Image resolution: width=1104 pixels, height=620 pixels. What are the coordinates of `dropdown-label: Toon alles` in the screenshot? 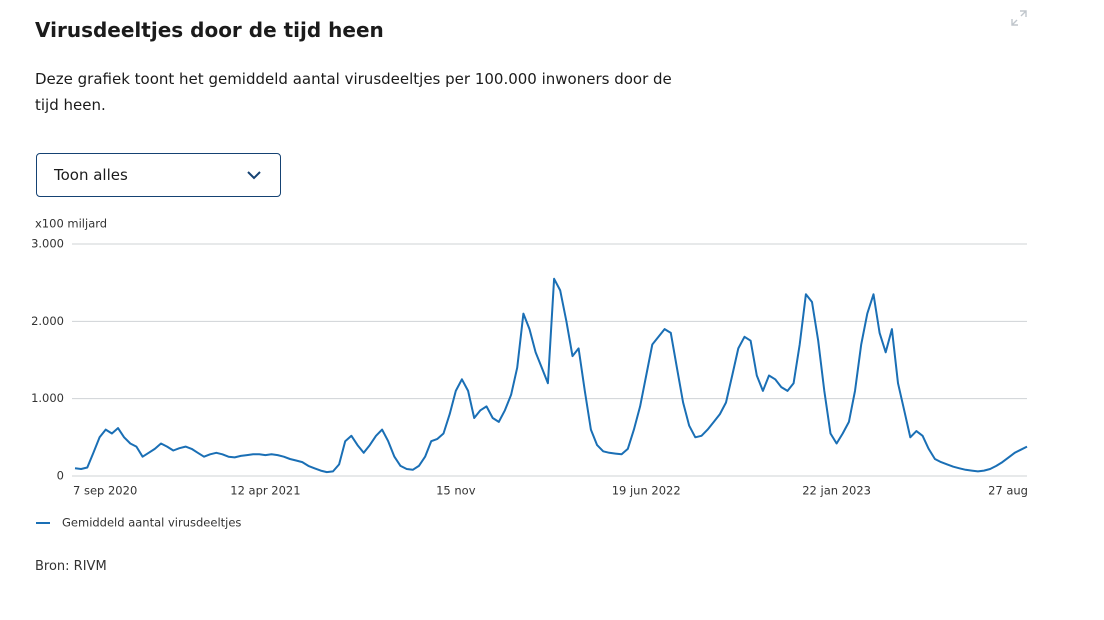 It's located at (91, 175).